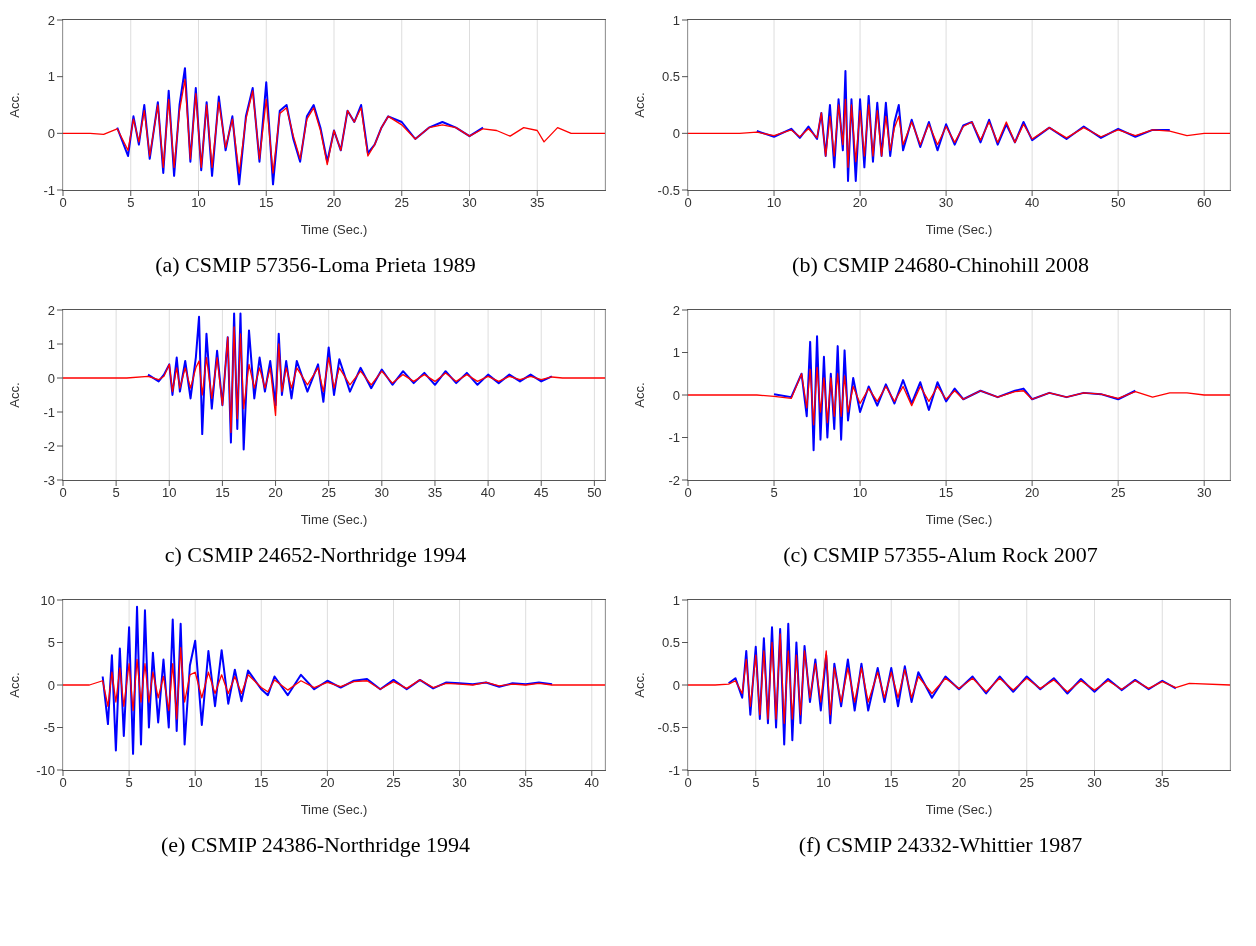  What do you see at coordinates (51, 643) in the screenshot?
I see `y-tick-label: 5` at bounding box center [51, 643].